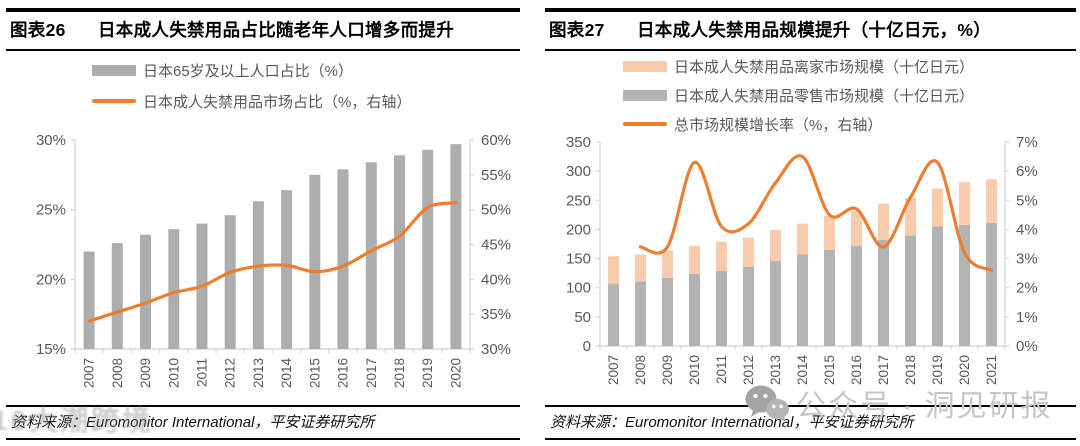  What do you see at coordinates (202, 372) in the screenshot?
I see `x-tick-label: 2011` at bounding box center [202, 372].